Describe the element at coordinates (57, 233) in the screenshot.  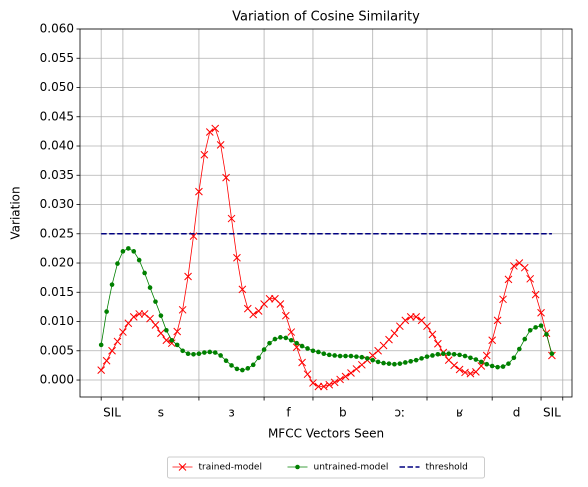
I see `y-tick-label: 0.025` at that location.